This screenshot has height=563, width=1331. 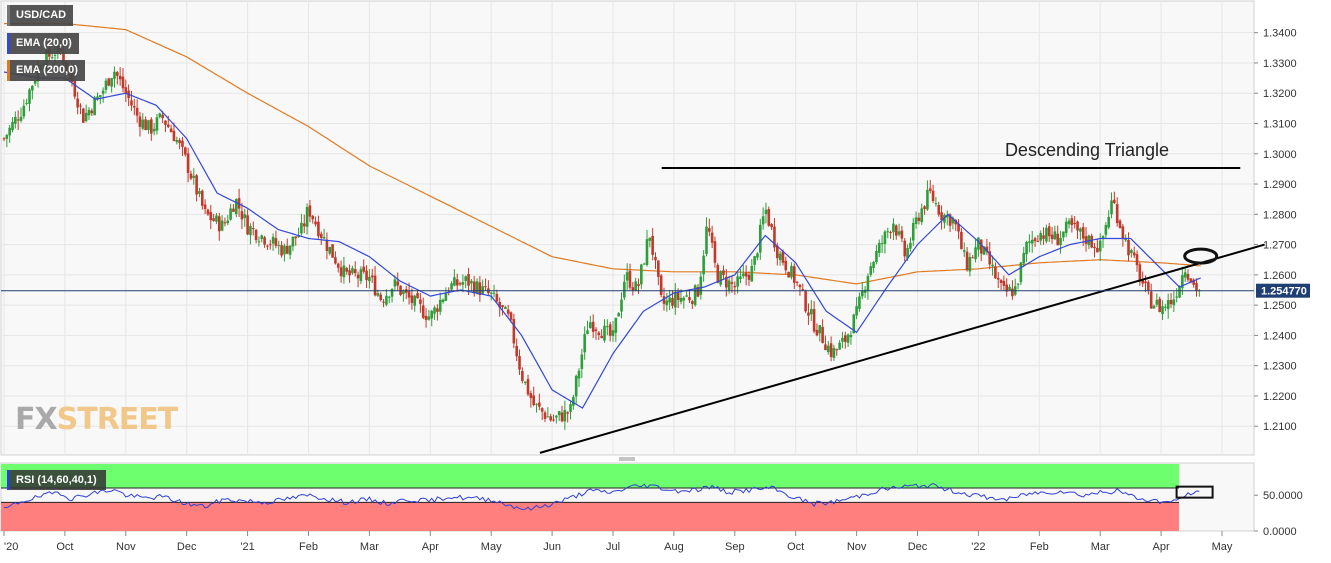 What do you see at coordinates (1283, 496) in the screenshot?
I see `rsi-y-tick-label: 50.0000` at bounding box center [1283, 496].